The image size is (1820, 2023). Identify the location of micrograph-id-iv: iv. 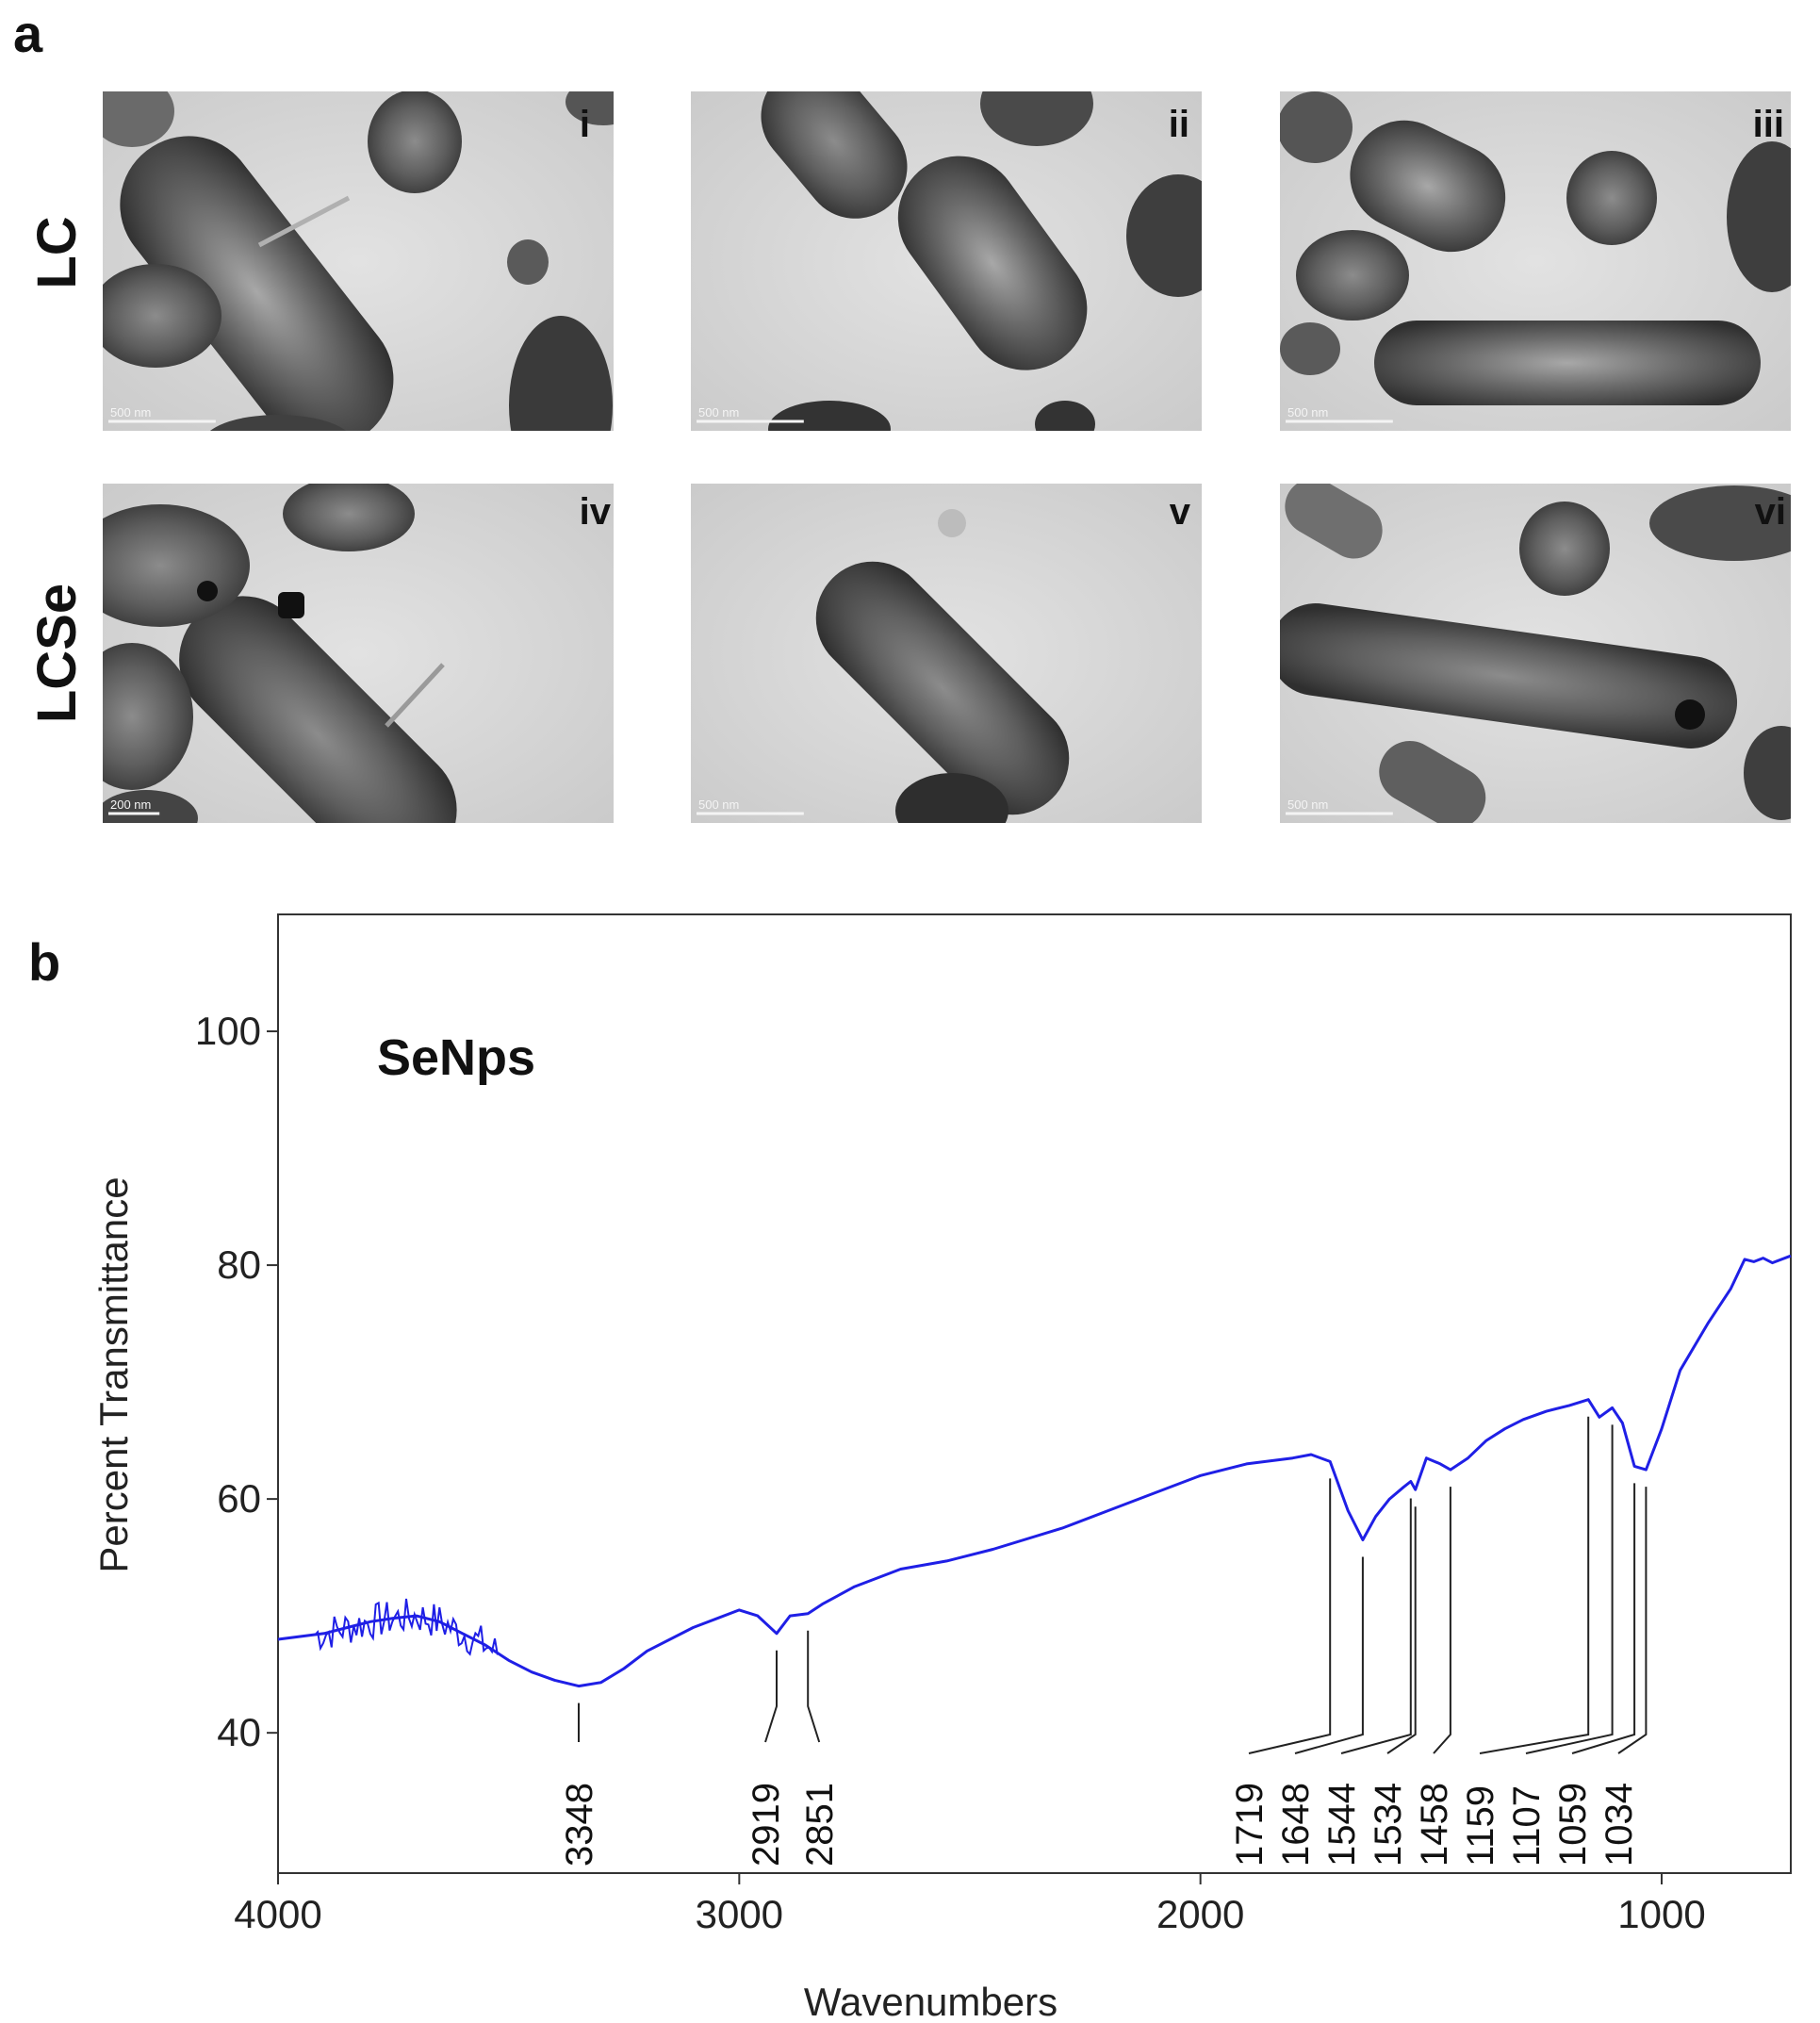
(596, 512).